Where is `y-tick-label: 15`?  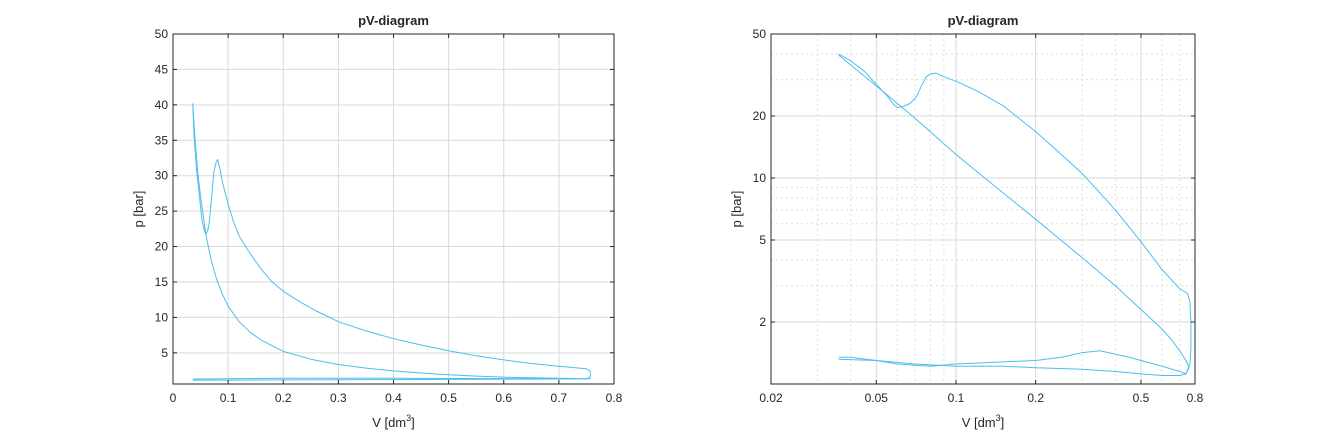 y-tick-label: 15 is located at coordinates (162, 282).